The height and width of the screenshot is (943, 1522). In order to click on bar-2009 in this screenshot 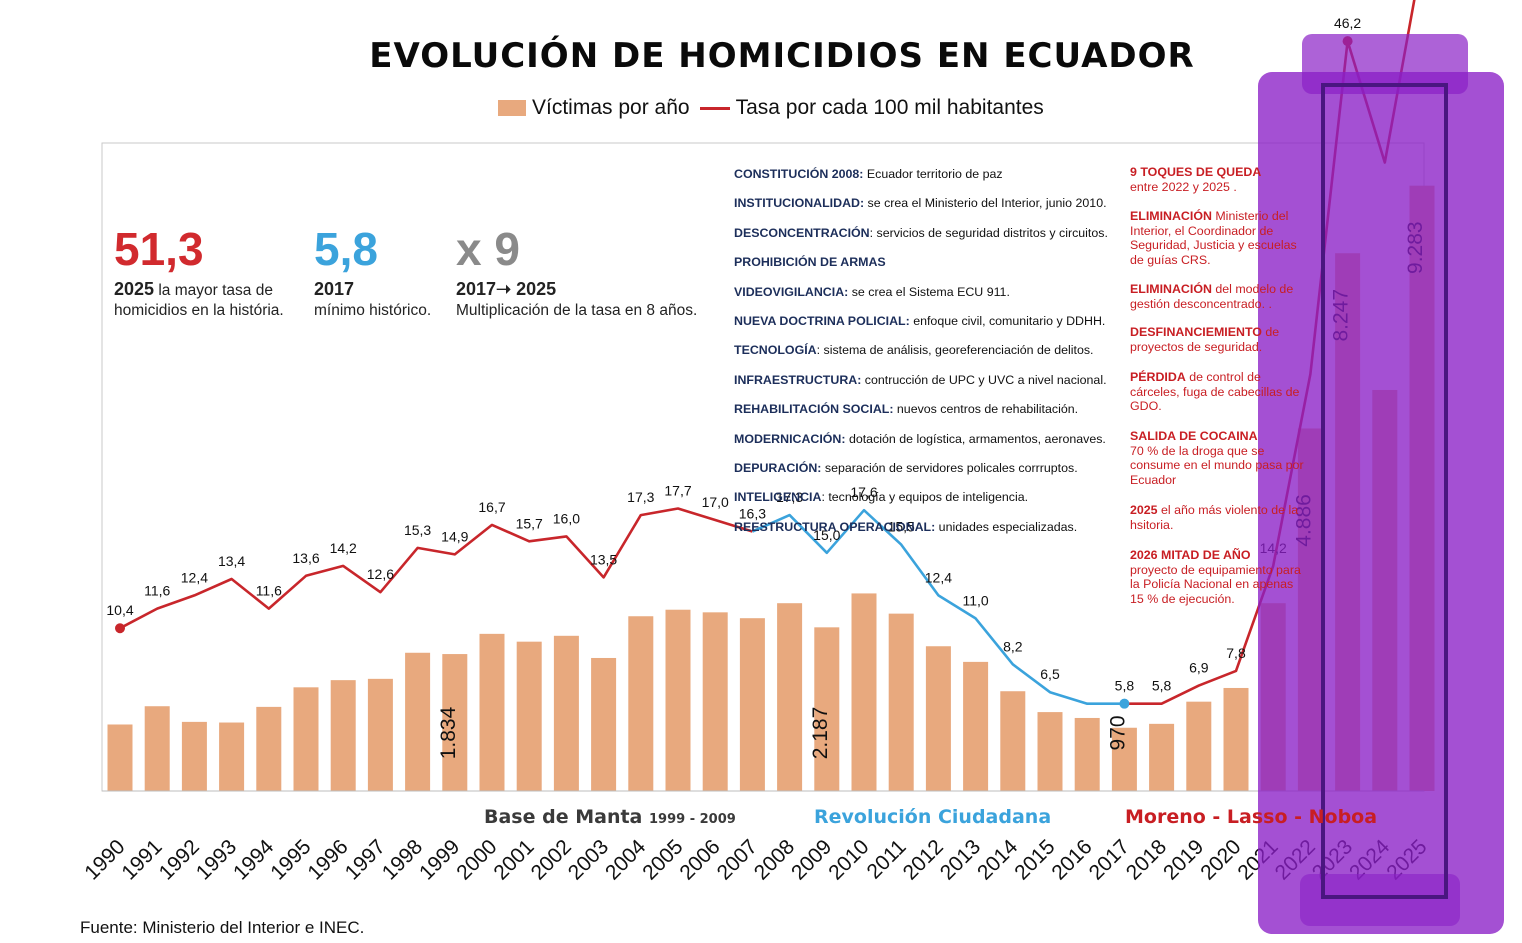, I will do `click(827, 709)`.